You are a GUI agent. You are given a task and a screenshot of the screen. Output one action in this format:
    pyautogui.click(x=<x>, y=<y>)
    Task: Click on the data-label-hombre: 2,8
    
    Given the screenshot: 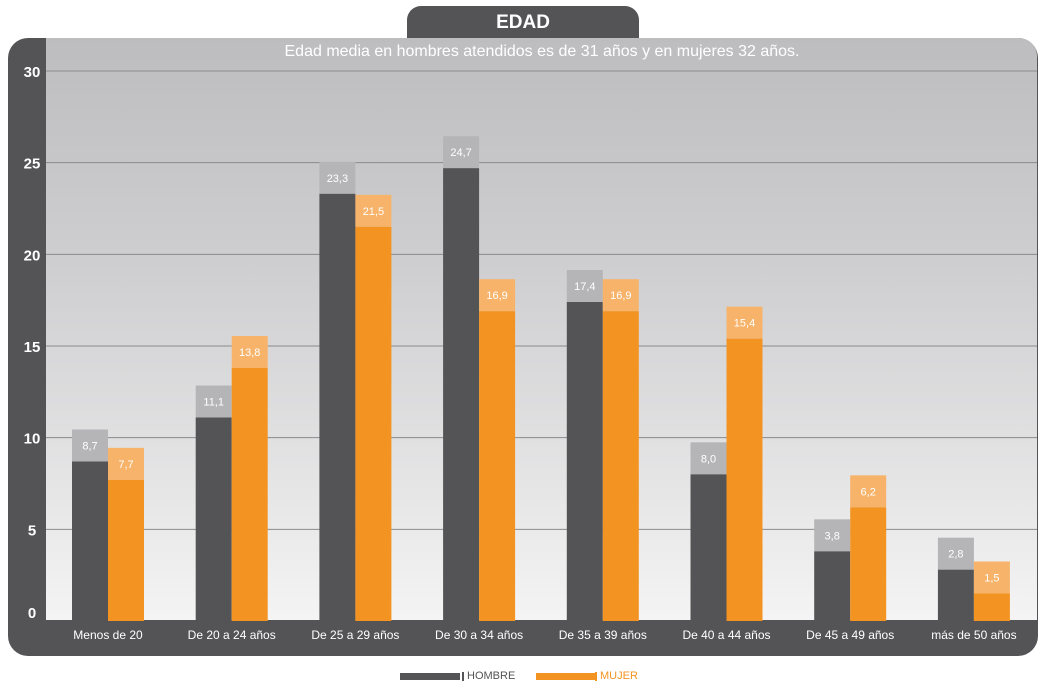 What is the action you would take?
    pyautogui.click(x=955, y=555)
    